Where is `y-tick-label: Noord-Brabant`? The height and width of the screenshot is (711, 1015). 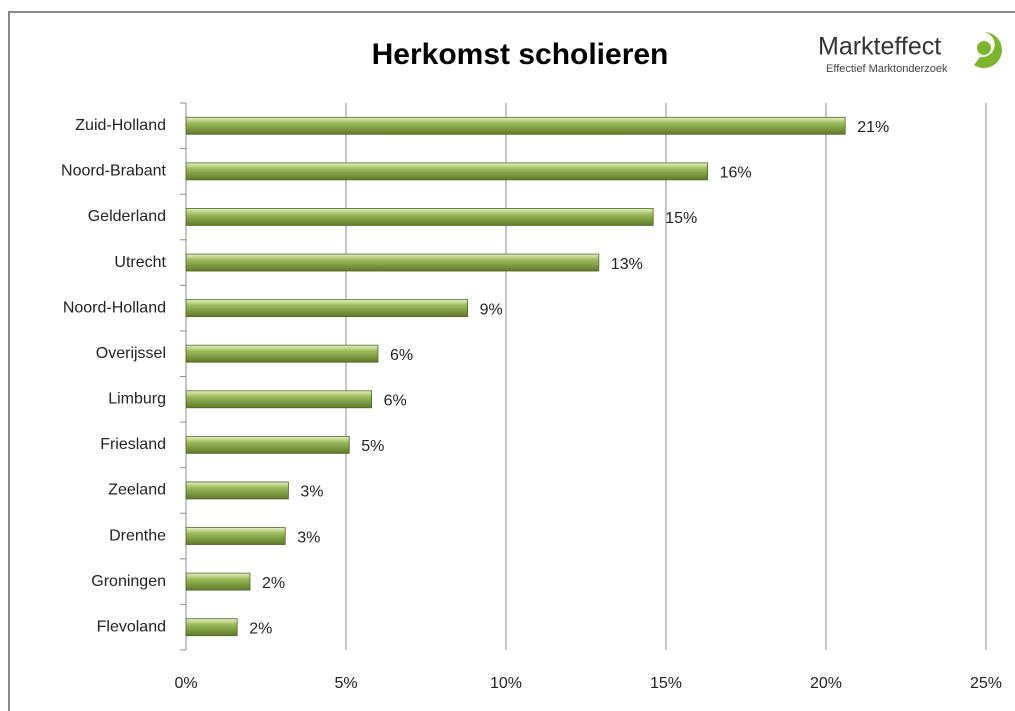 y-tick-label: Noord-Brabant is located at coordinates (114, 171).